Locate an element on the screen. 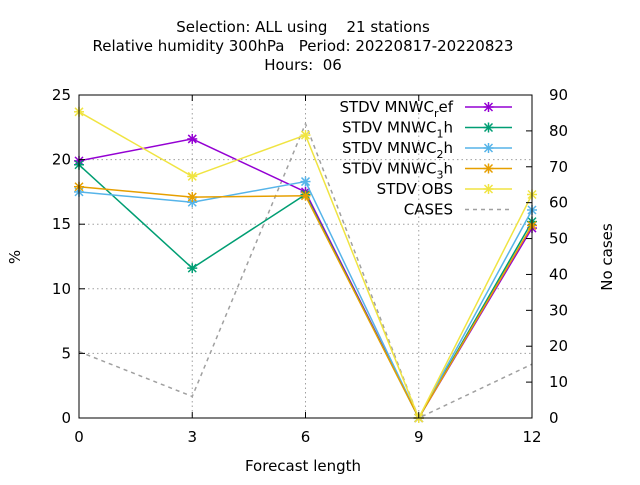 The width and height of the screenshot is (640, 485). legend-marker-stdv-mnwc-1h is located at coordinates (488, 127).